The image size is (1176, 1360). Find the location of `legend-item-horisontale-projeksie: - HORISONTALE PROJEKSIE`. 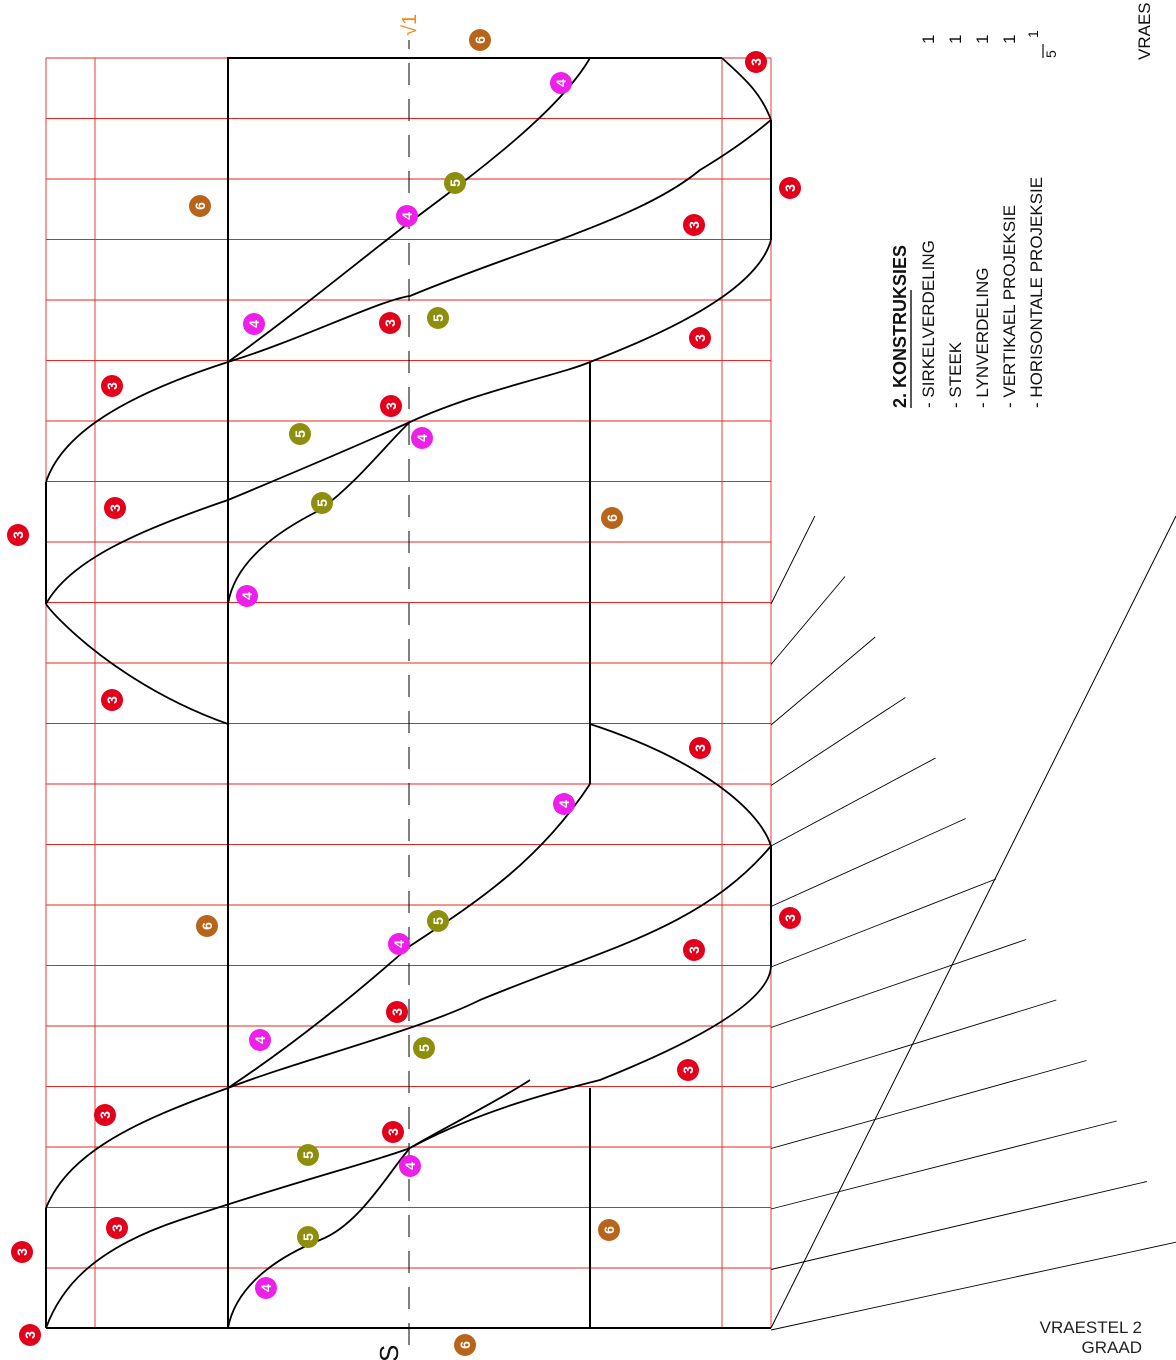

legend-item-horisontale-projeksie: - HORISONTALE PROJEKSIE is located at coordinates (1036, 292).